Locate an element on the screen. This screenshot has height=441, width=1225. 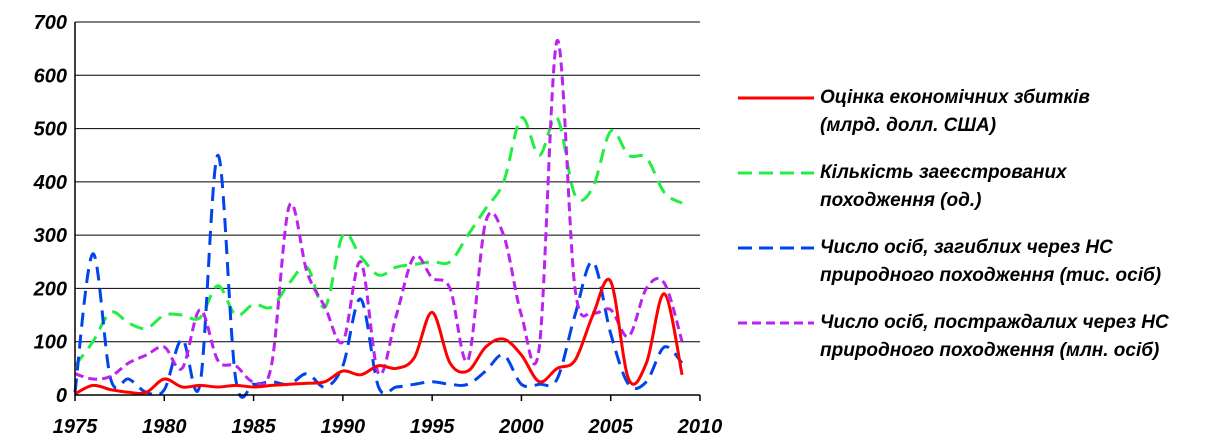
y-tick-label: 400 is located at coordinates (50, 183).